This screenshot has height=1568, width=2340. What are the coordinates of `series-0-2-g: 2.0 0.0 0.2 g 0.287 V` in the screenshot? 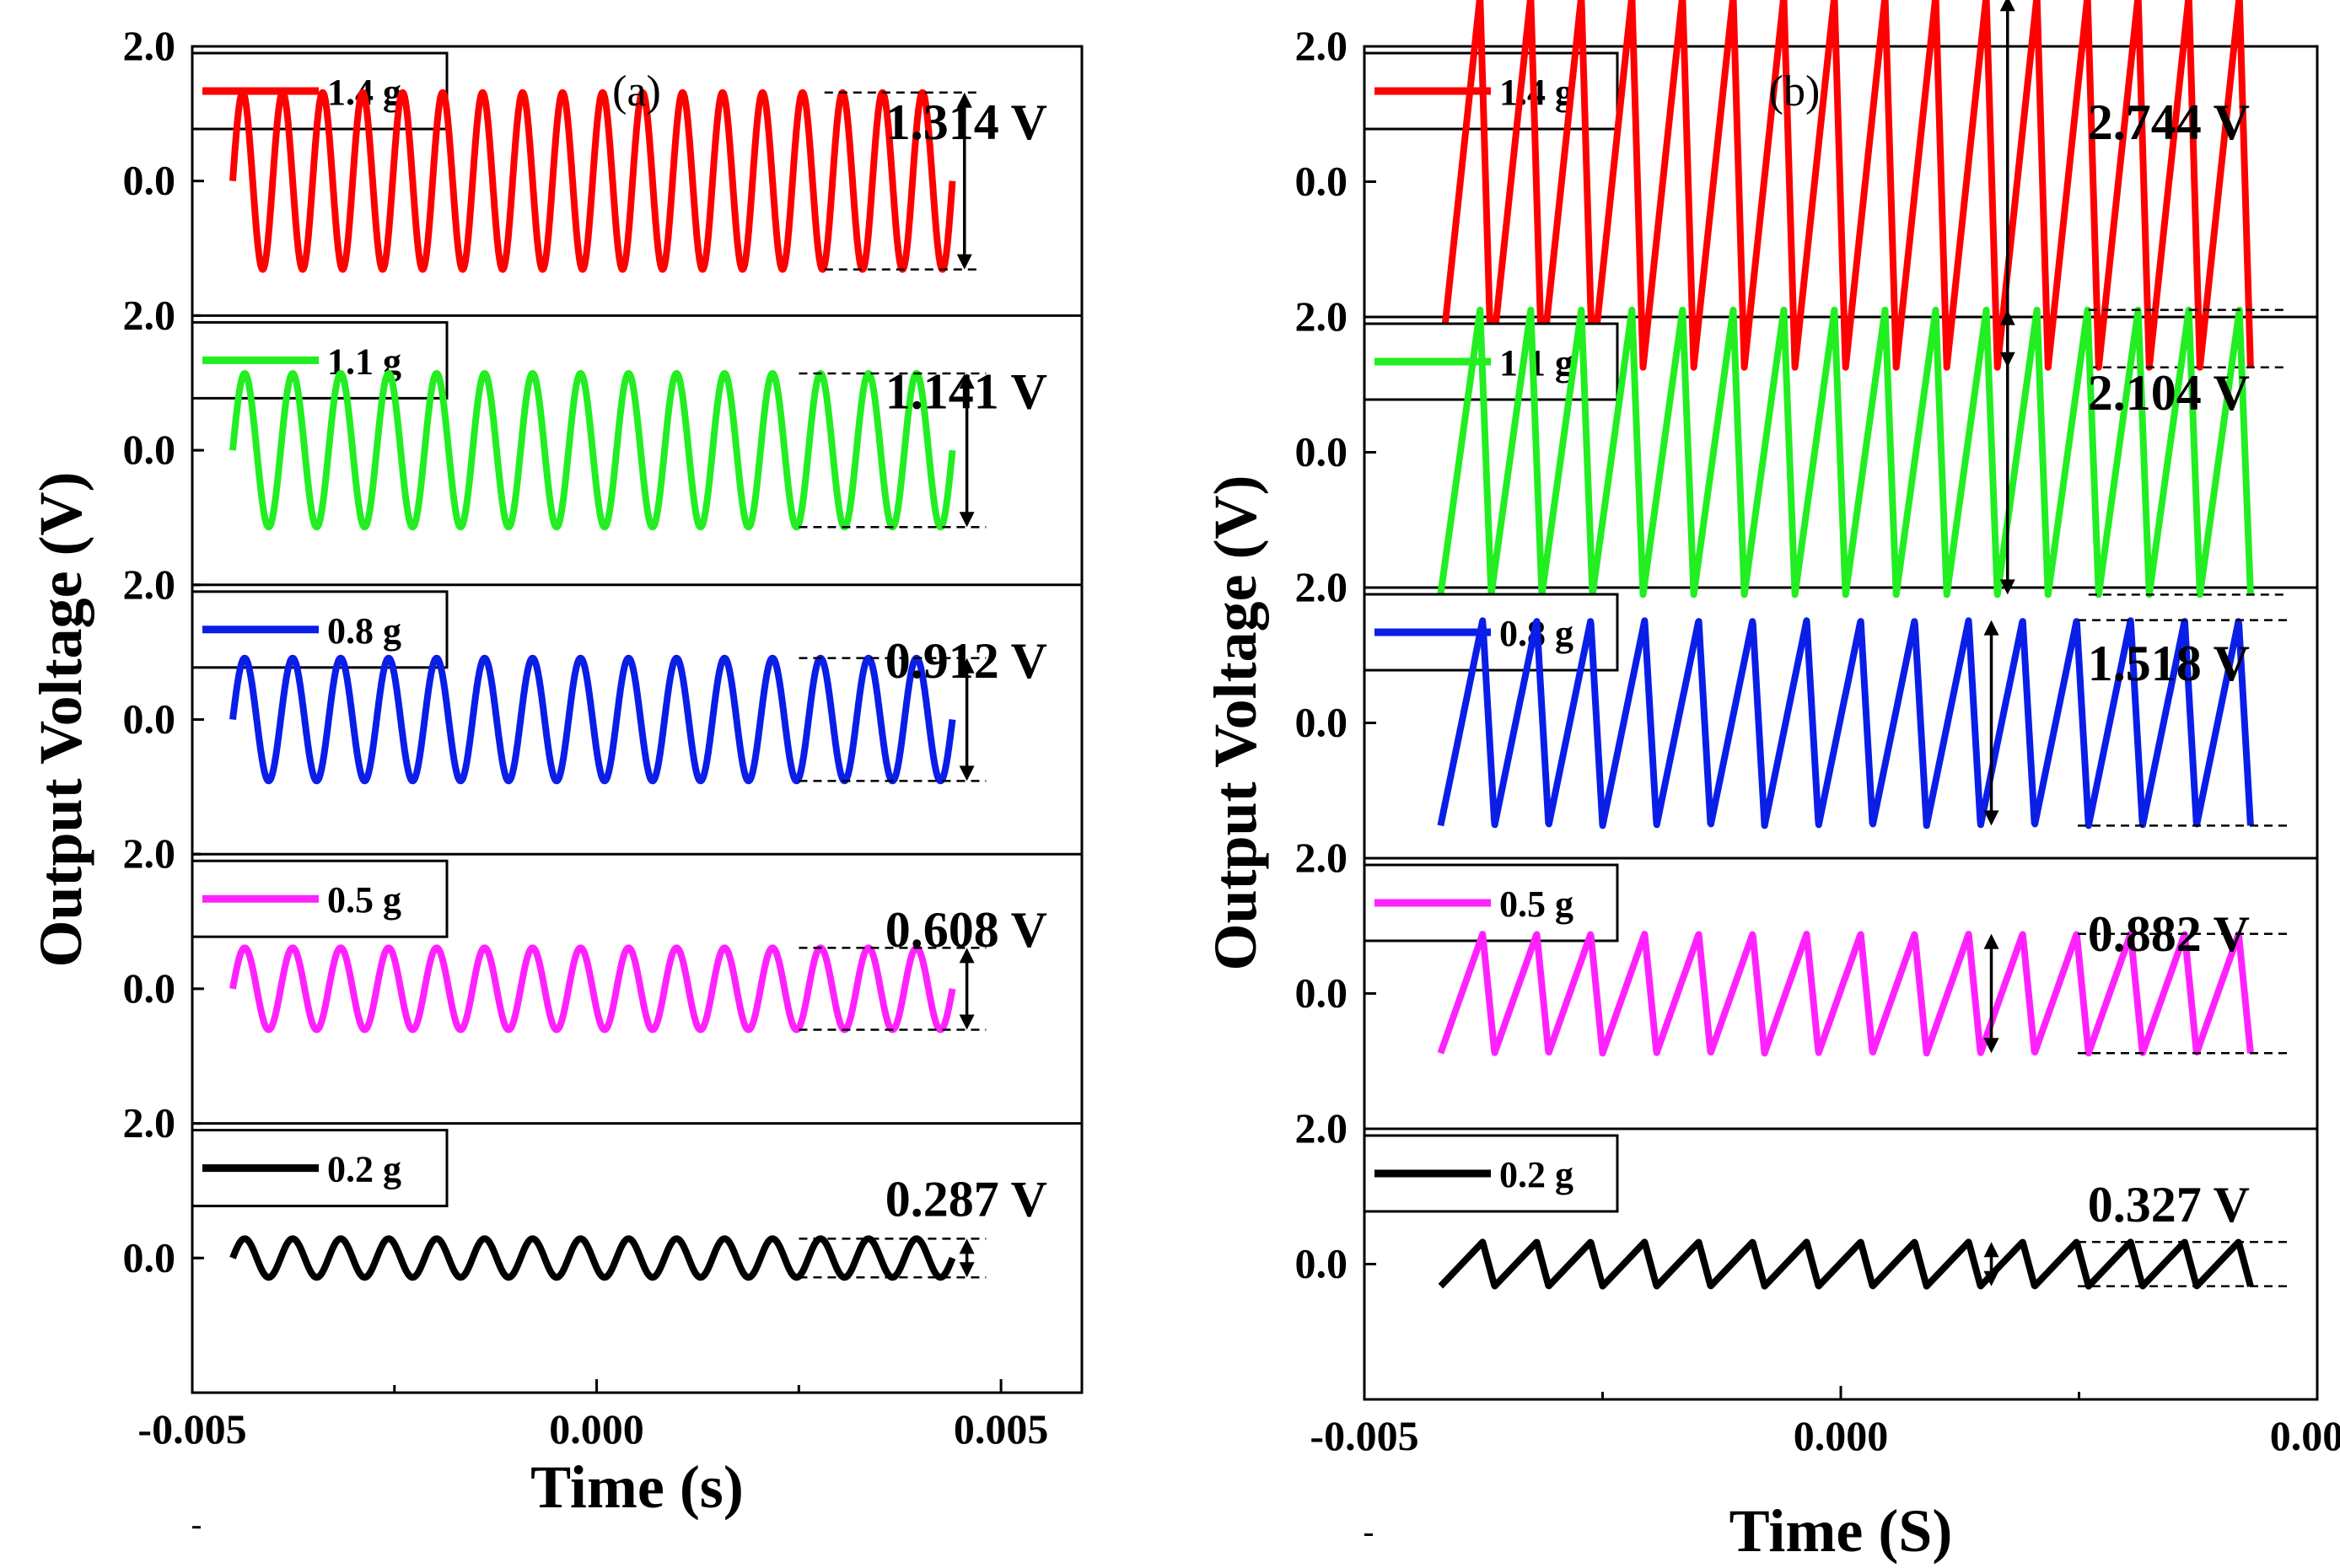 It's located at (585, 1314).